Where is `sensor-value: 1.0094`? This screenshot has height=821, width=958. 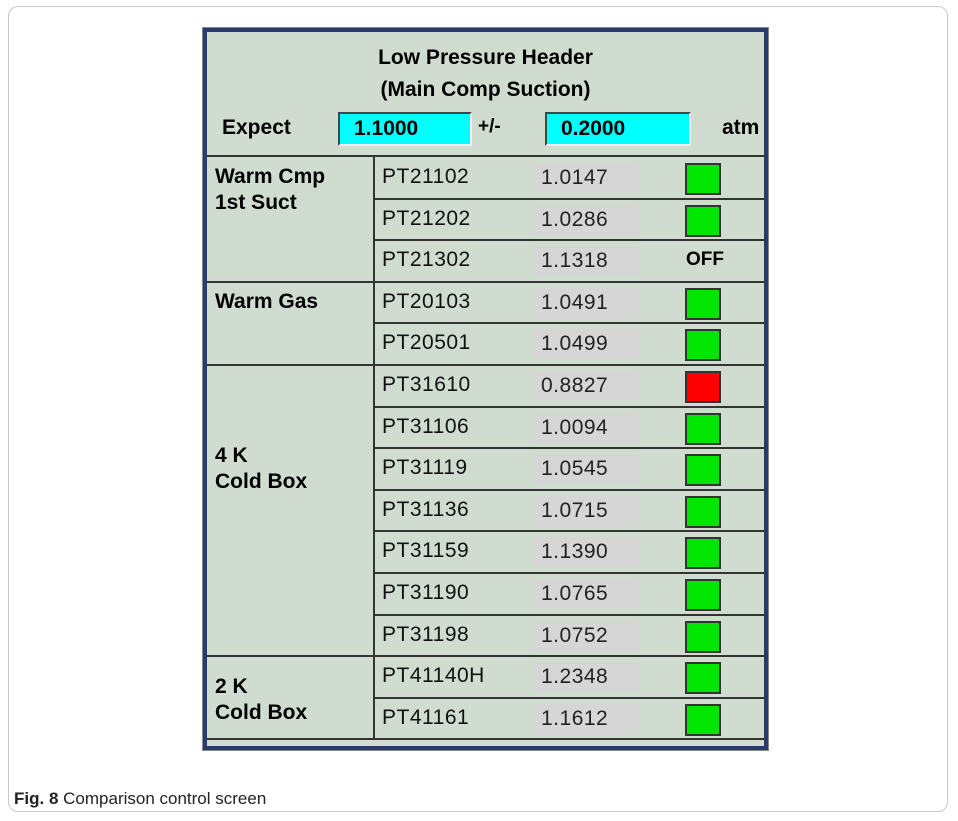
sensor-value: 1.0094 is located at coordinates (586, 427).